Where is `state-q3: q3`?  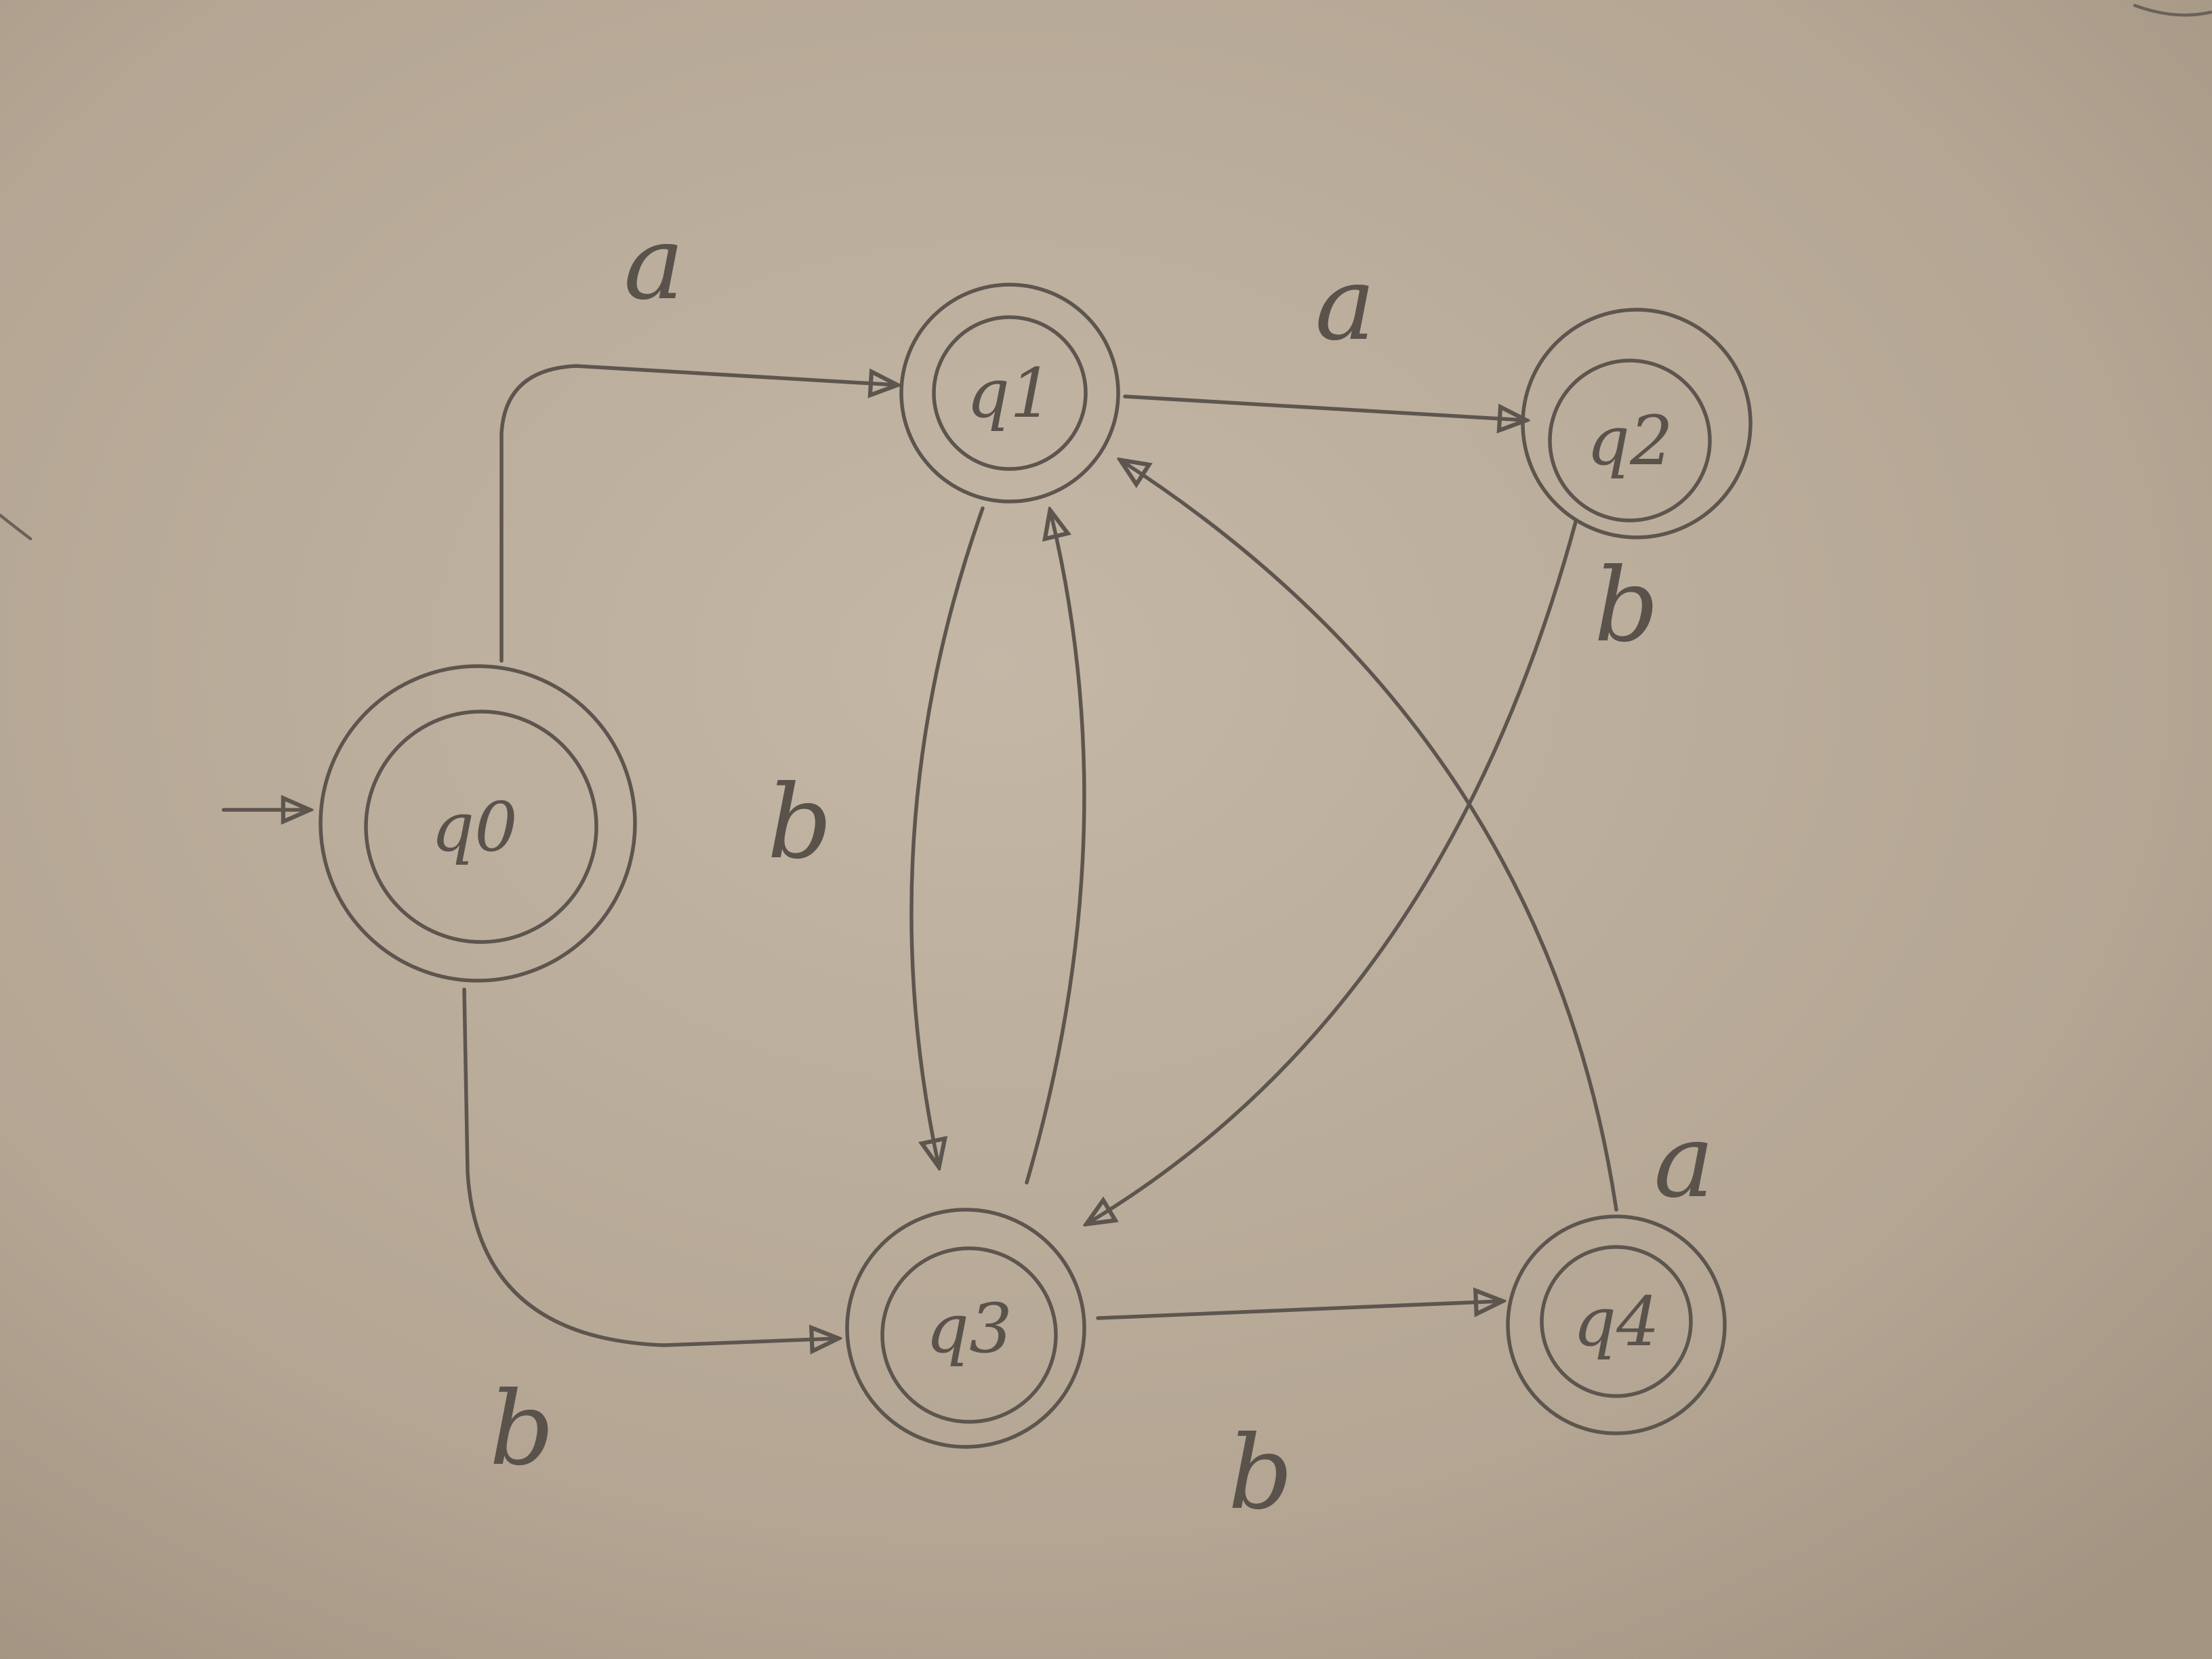 state-q3: q3 is located at coordinates (965, 1329).